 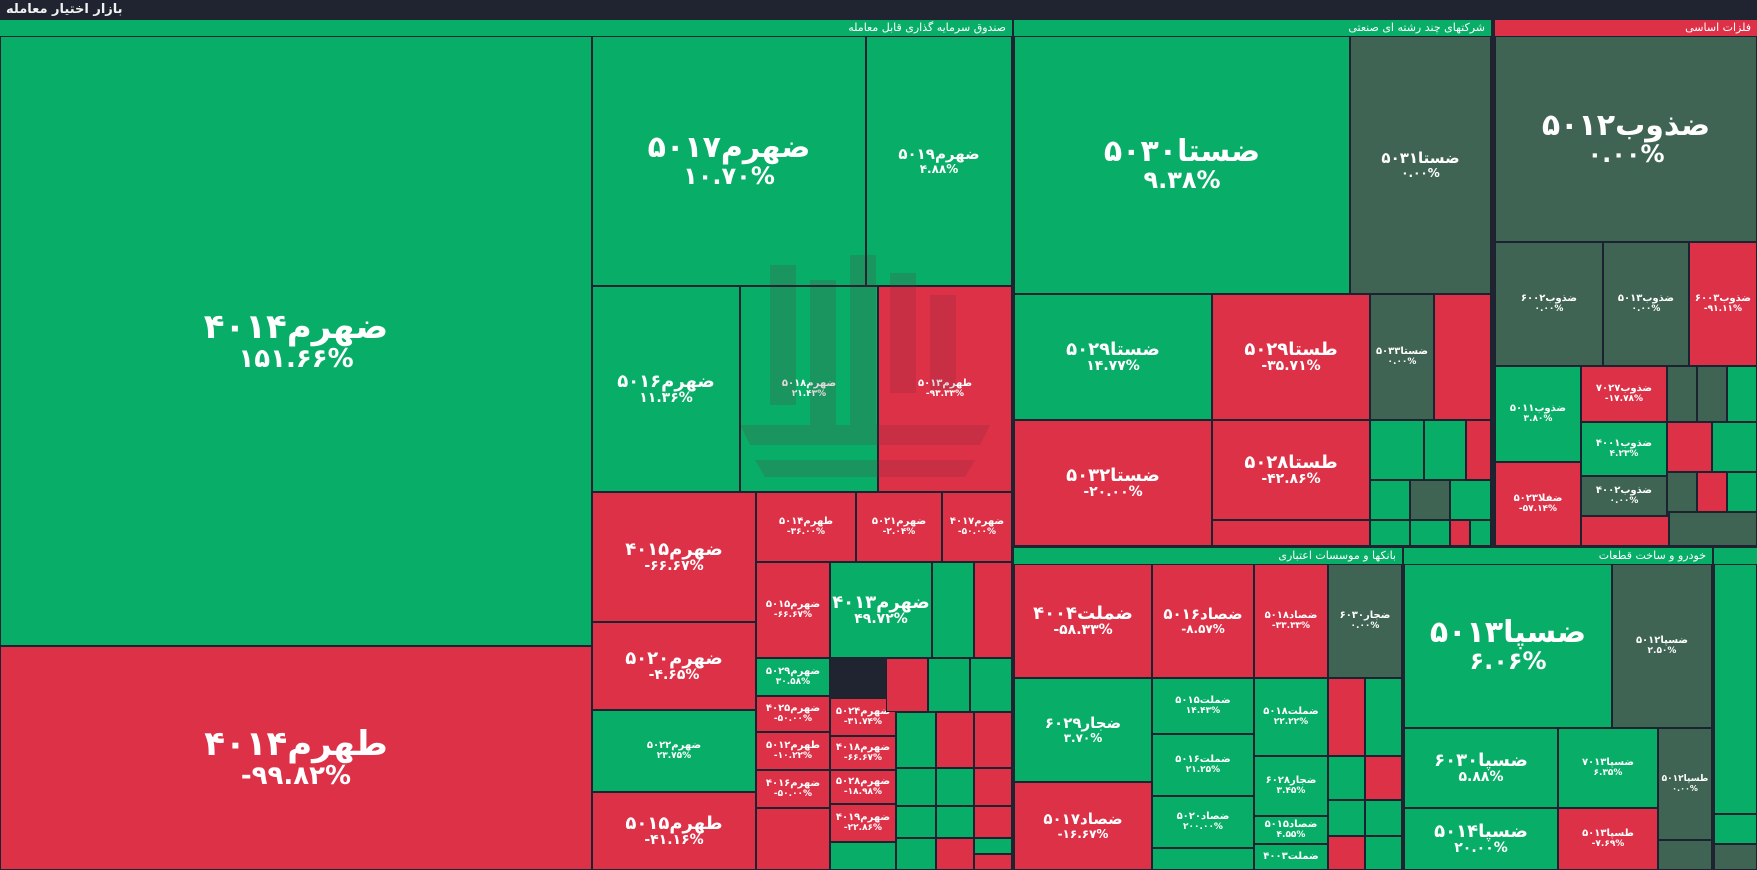 What do you see at coordinates (881, 610) in the screenshot?
I see `tile-ضهرم۴۰۱۳: ضهرم۴۰۱۳ ۴۹.۷۲%` at bounding box center [881, 610].